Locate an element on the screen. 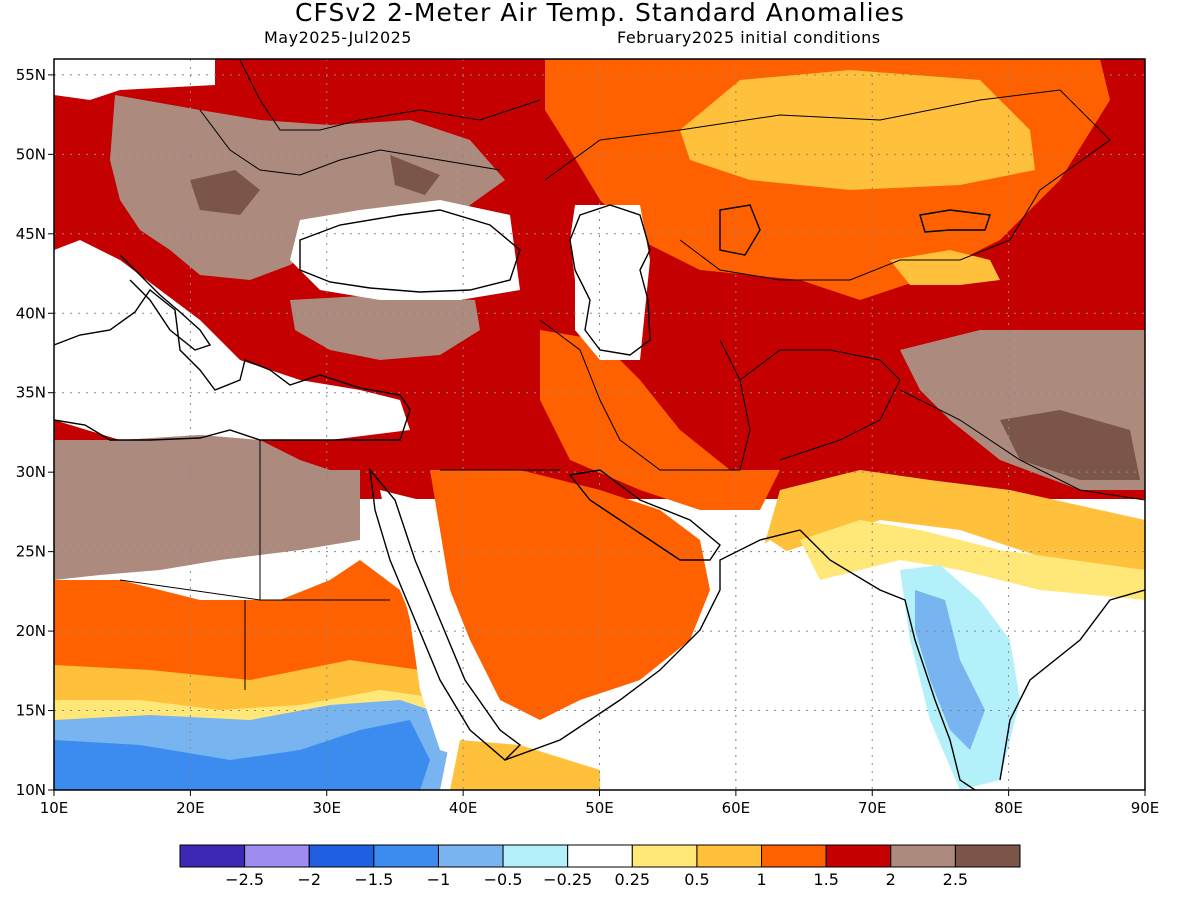  colorbar-label: 0.25 is located at coordinates (632, 879).